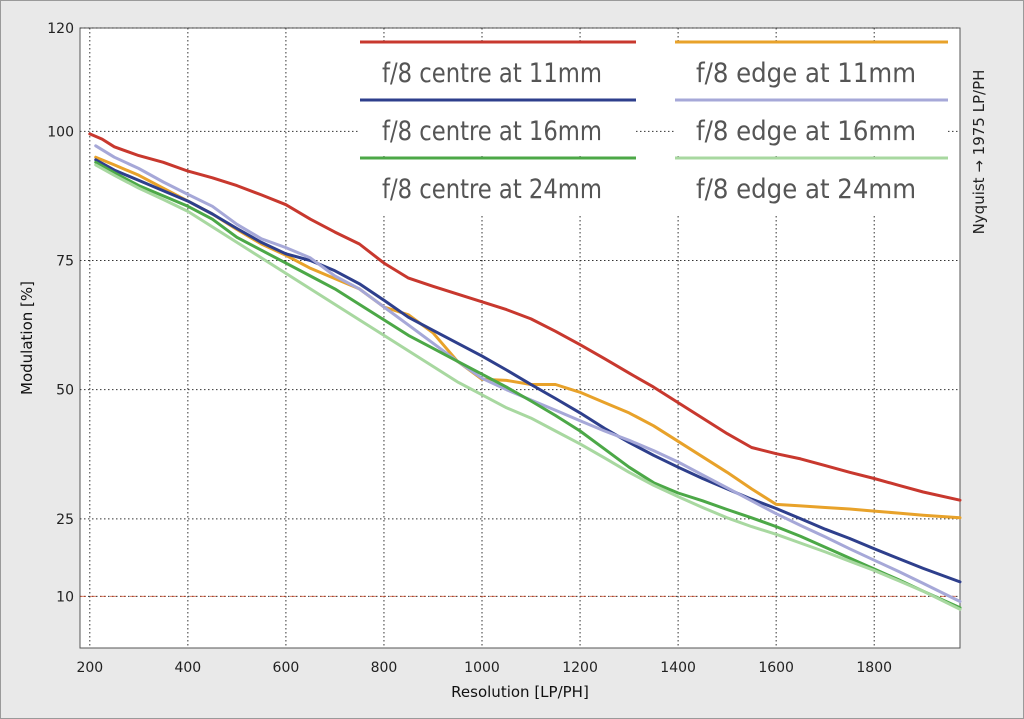  What do you see at coordinates (27, 338) in the screenshot?
I see `y-axis-title: Modulation [%]` at bounding box center [27, 338].